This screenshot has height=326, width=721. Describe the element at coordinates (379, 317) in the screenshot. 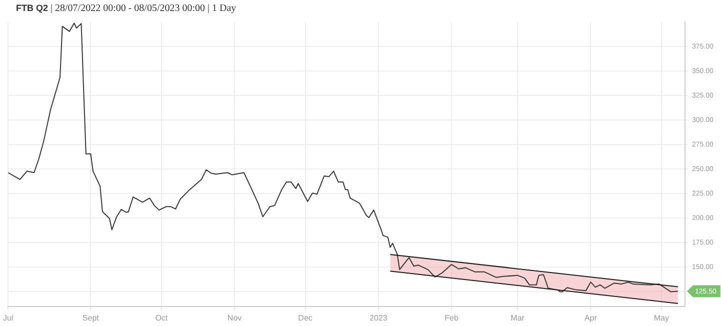

I see `x-tick-label: 2023` at that location.